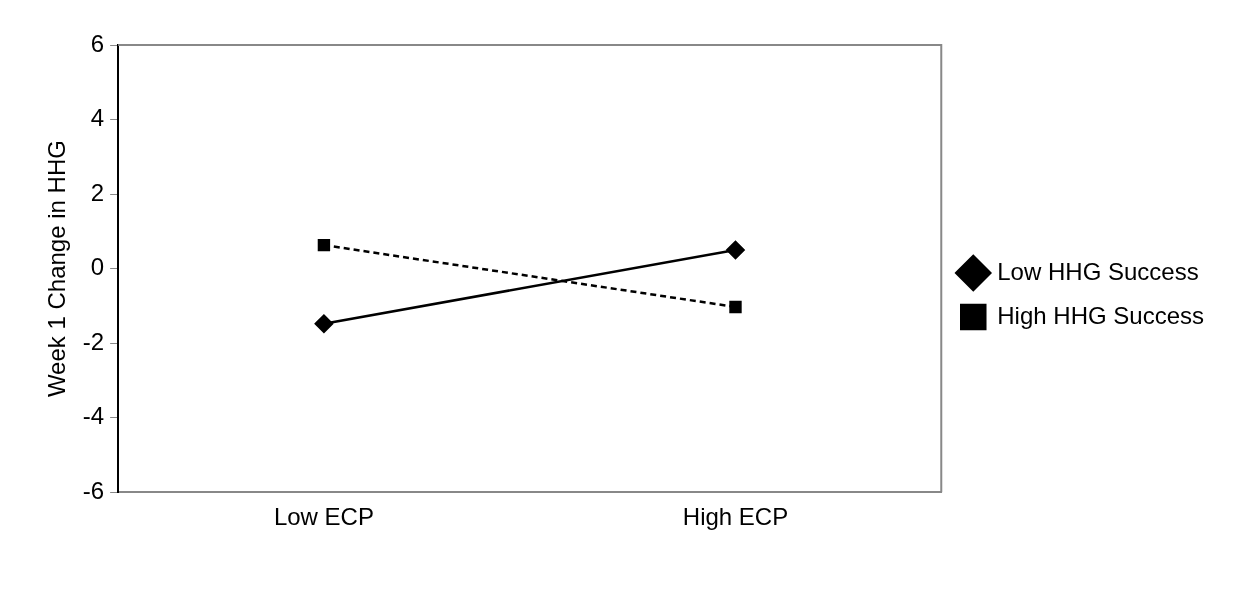  I want to click on x-tick-label: High ECP, so click(735, 517).